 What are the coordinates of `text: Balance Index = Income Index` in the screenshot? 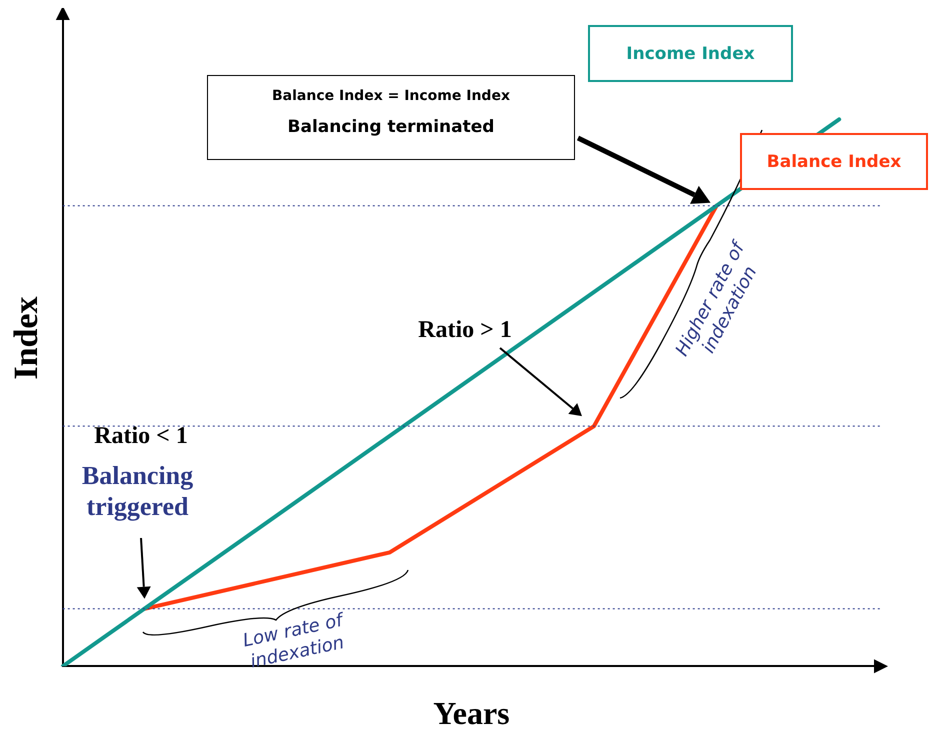 It's located at (391, 96).